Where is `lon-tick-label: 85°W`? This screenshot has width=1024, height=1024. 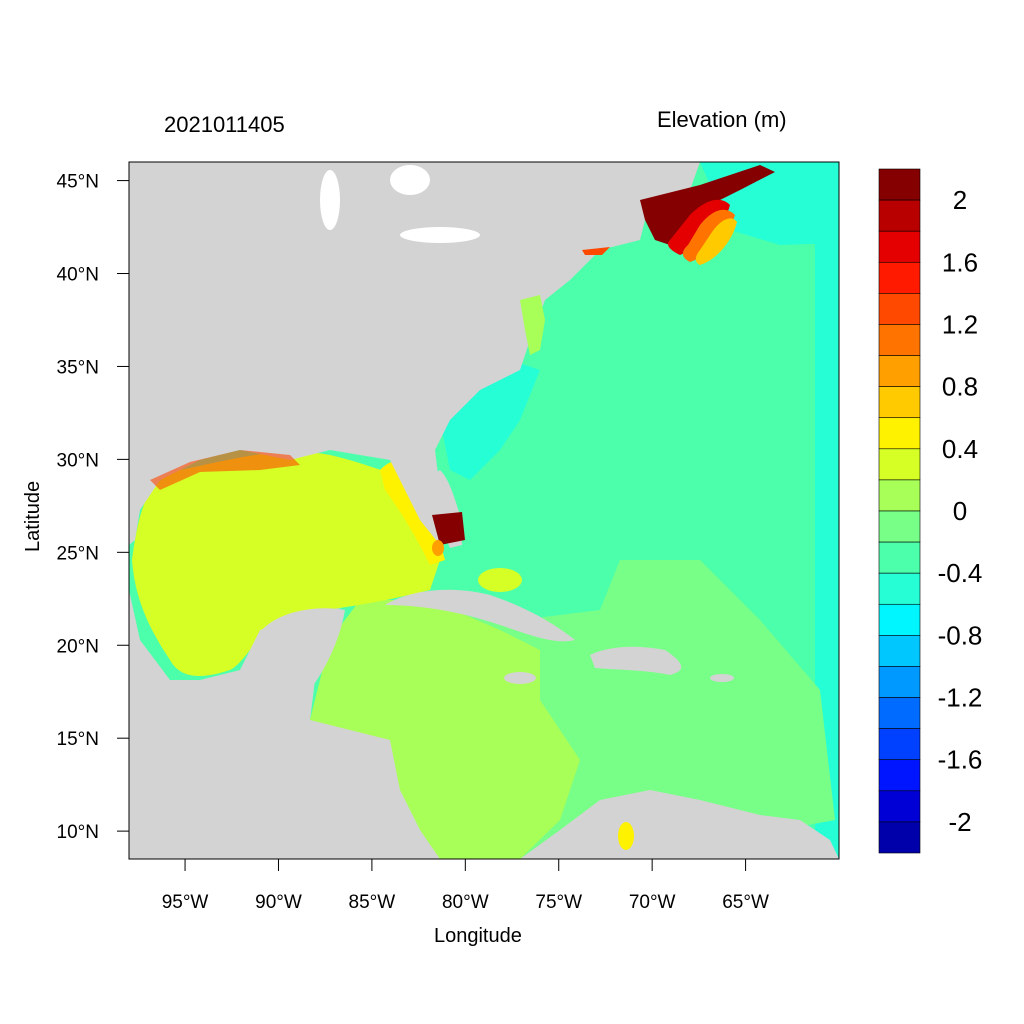
lon-tick-label: 85°W is located at coordinates (372, 902).